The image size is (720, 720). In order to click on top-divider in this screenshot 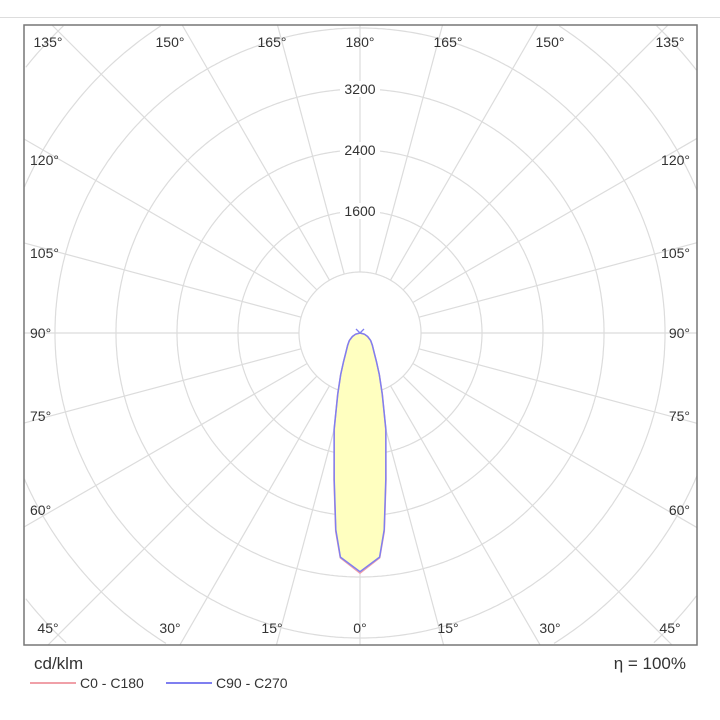, I will do `click(360, 17)`.